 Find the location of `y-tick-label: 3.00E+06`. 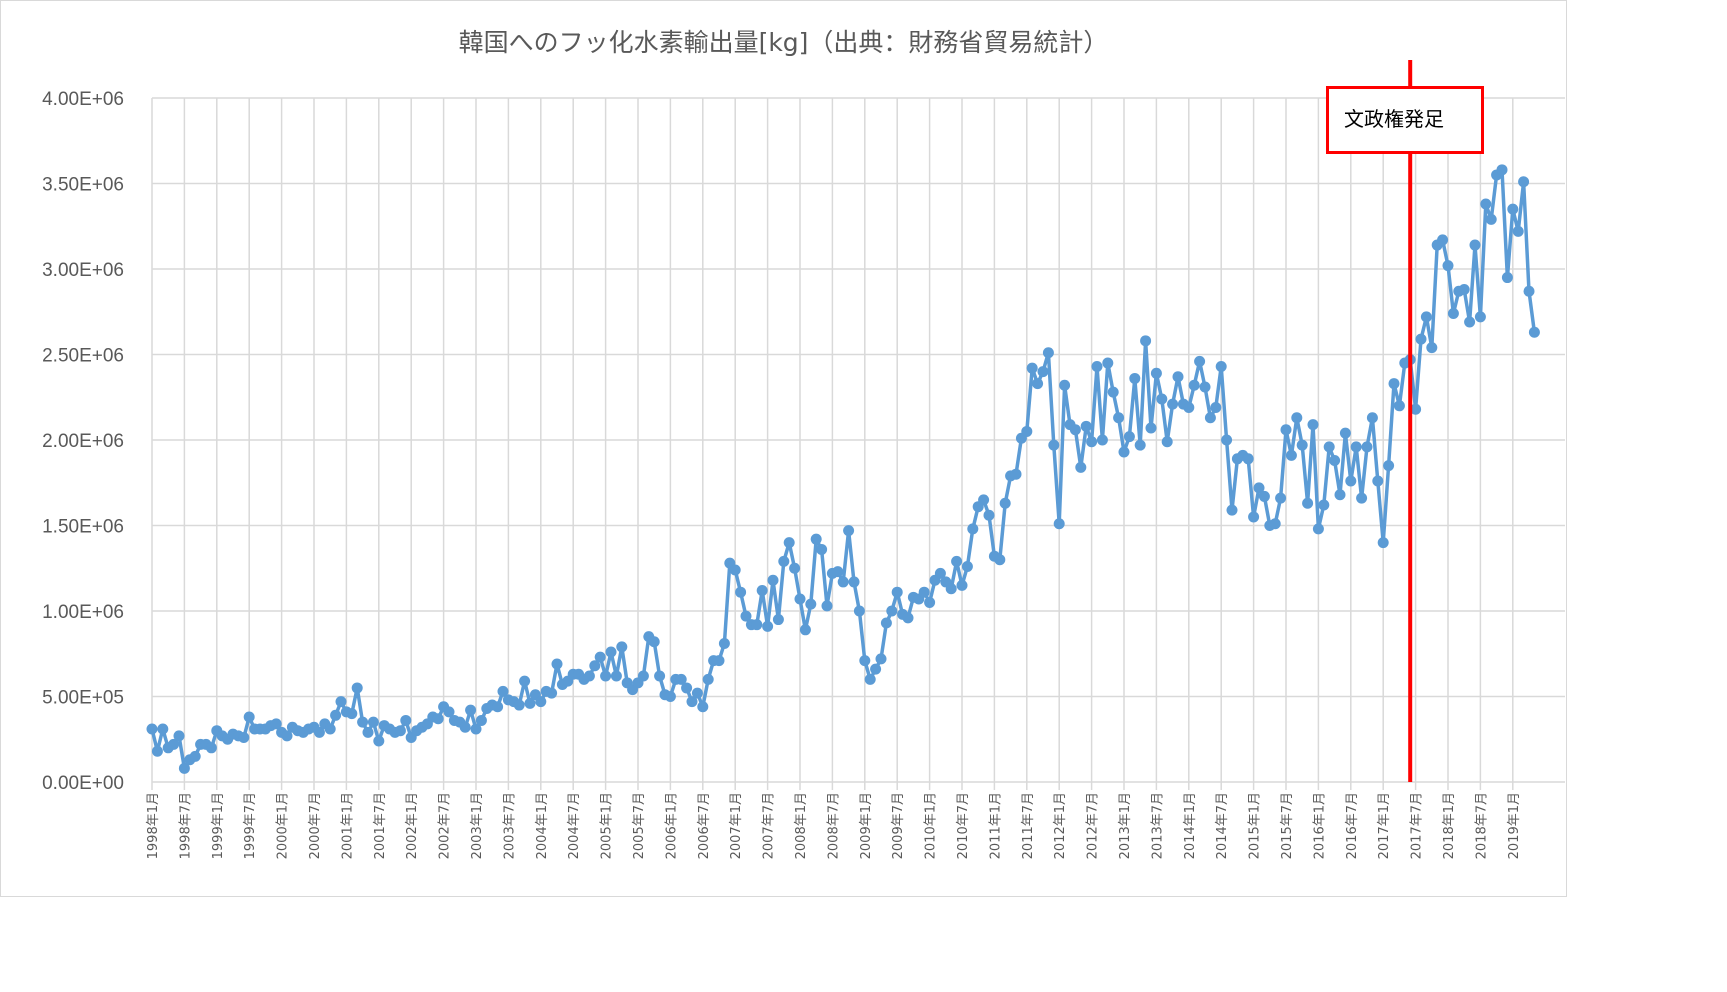

y-tick-label: 3.00E+06 is located at coordinates (83, 270).